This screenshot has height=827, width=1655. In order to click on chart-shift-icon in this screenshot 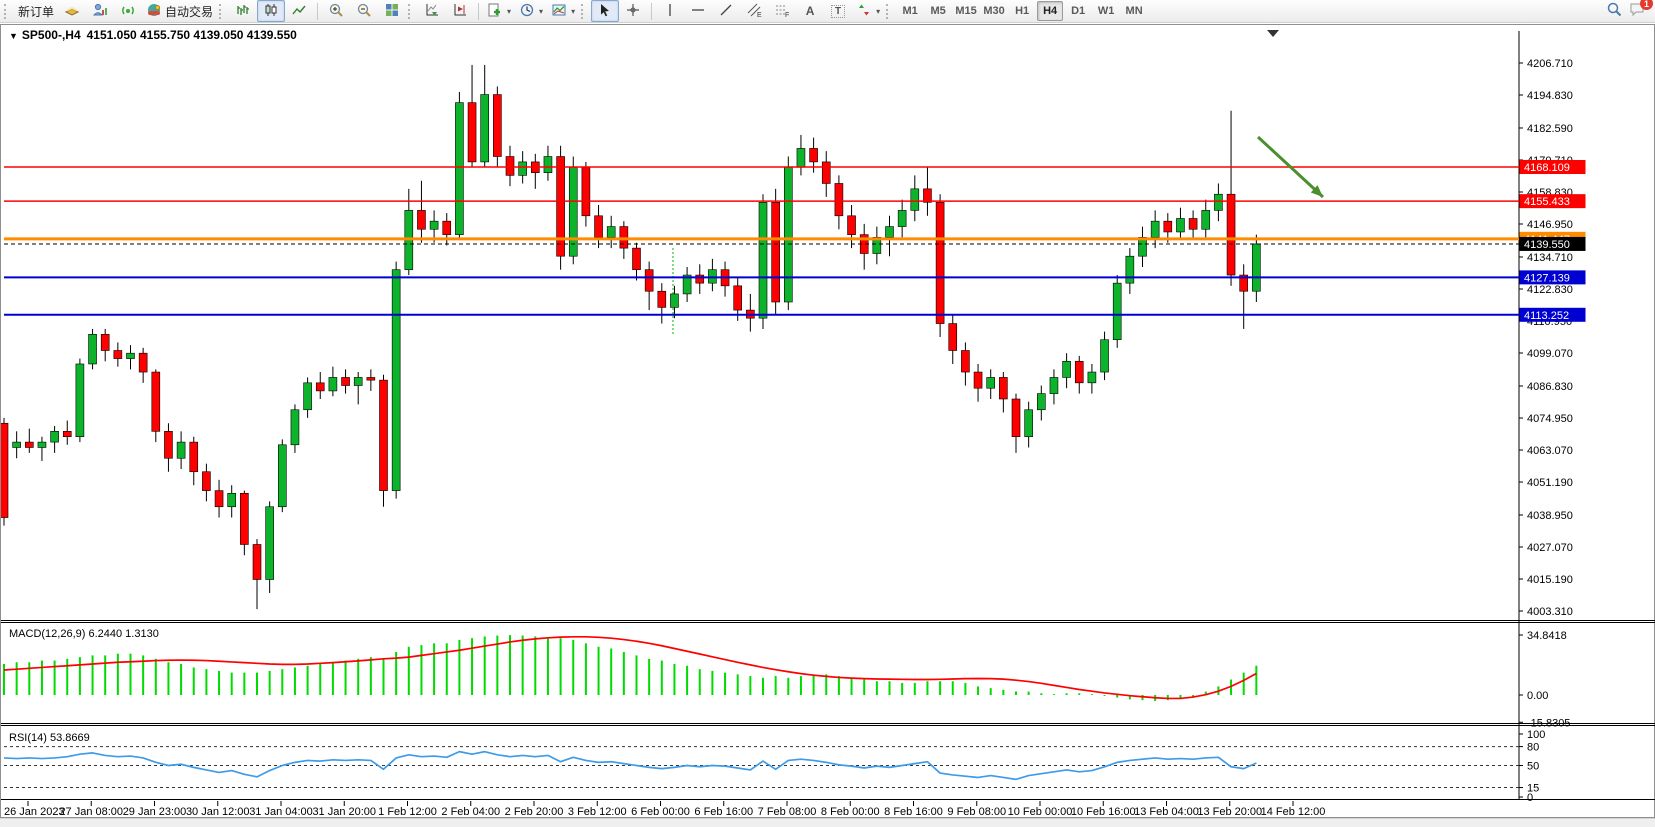, I will do `click(460, 11)`.